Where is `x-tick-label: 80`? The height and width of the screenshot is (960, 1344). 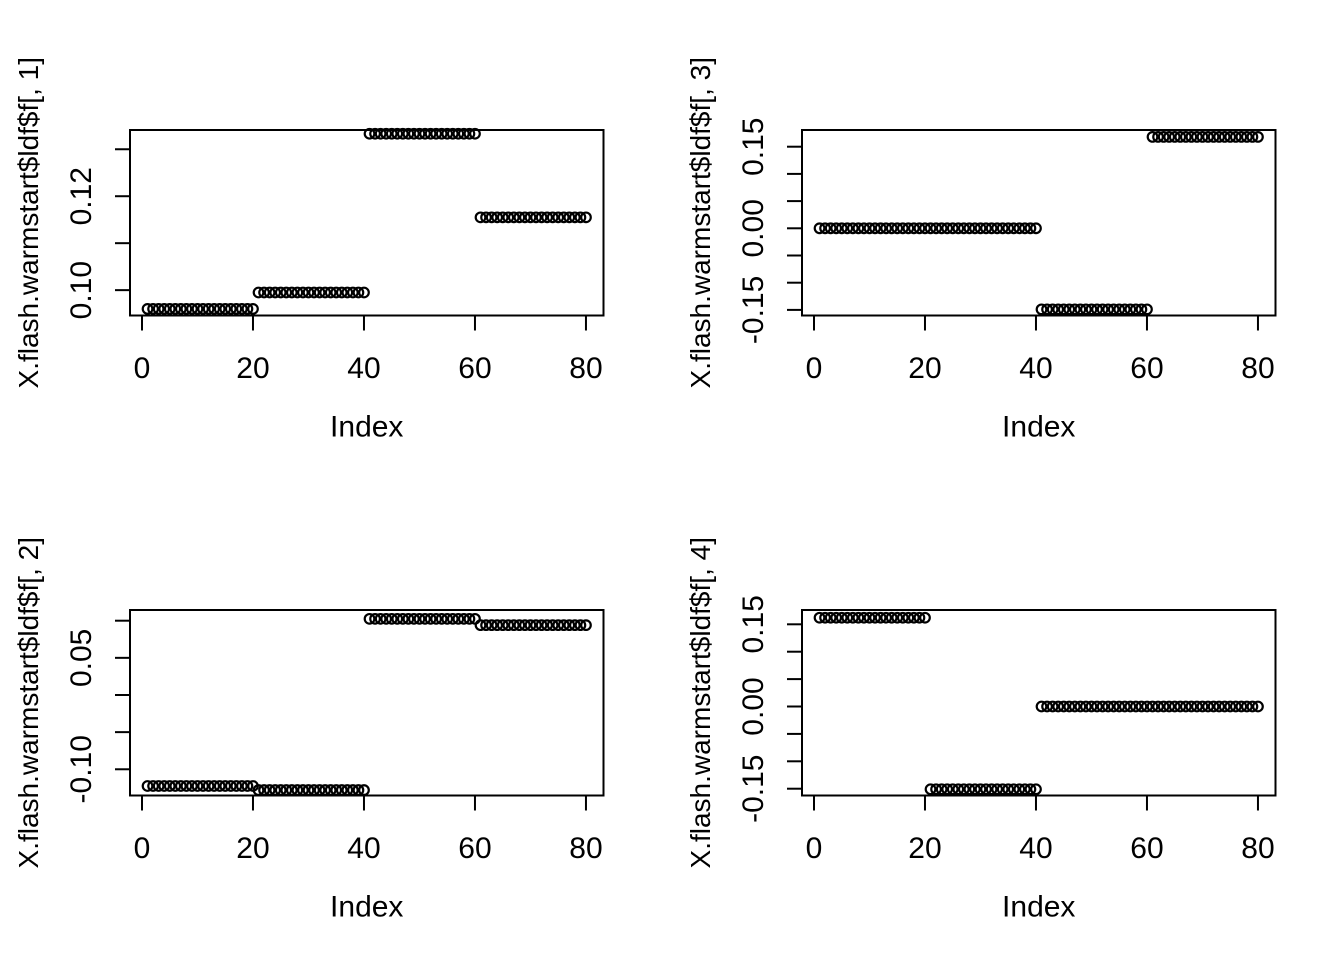
x-tick-label: 80 is located at coordinates (1257, 368).